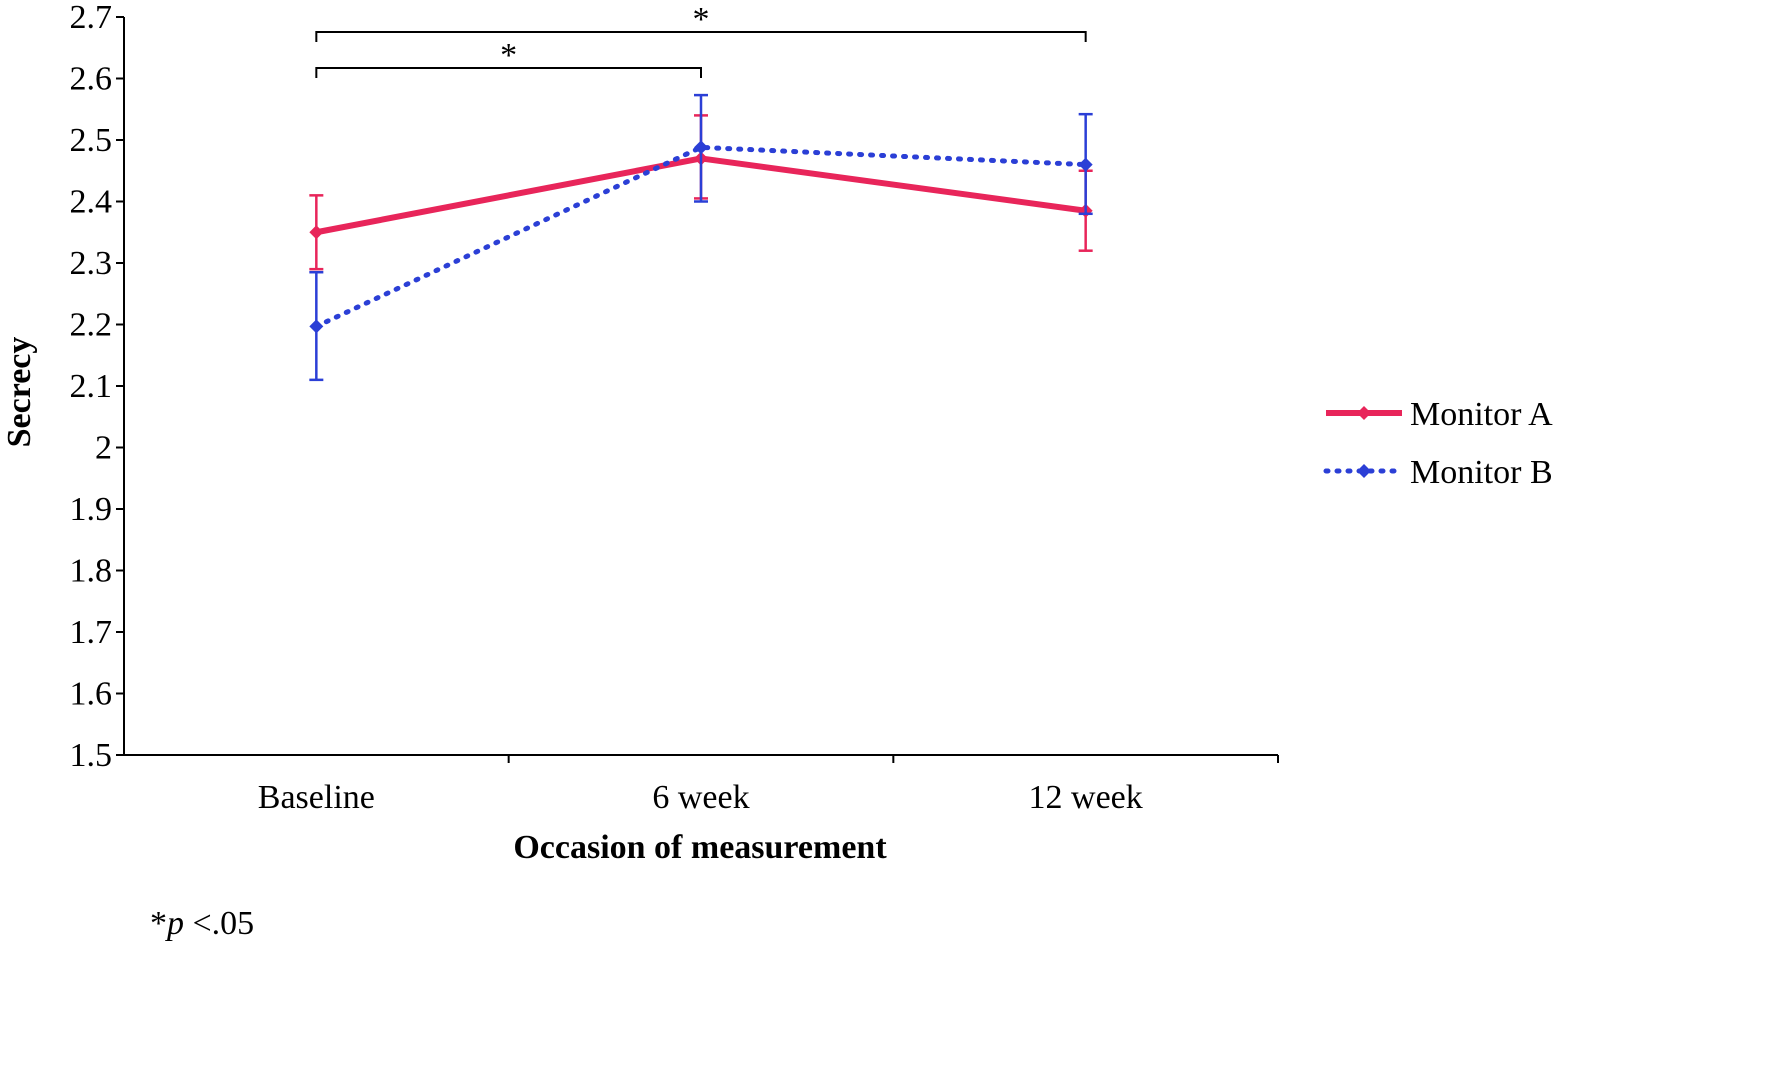 The height and width of the screenshot is (1070, 1767). I want to click on y-tick-label: 2.1, so click(91, 386).